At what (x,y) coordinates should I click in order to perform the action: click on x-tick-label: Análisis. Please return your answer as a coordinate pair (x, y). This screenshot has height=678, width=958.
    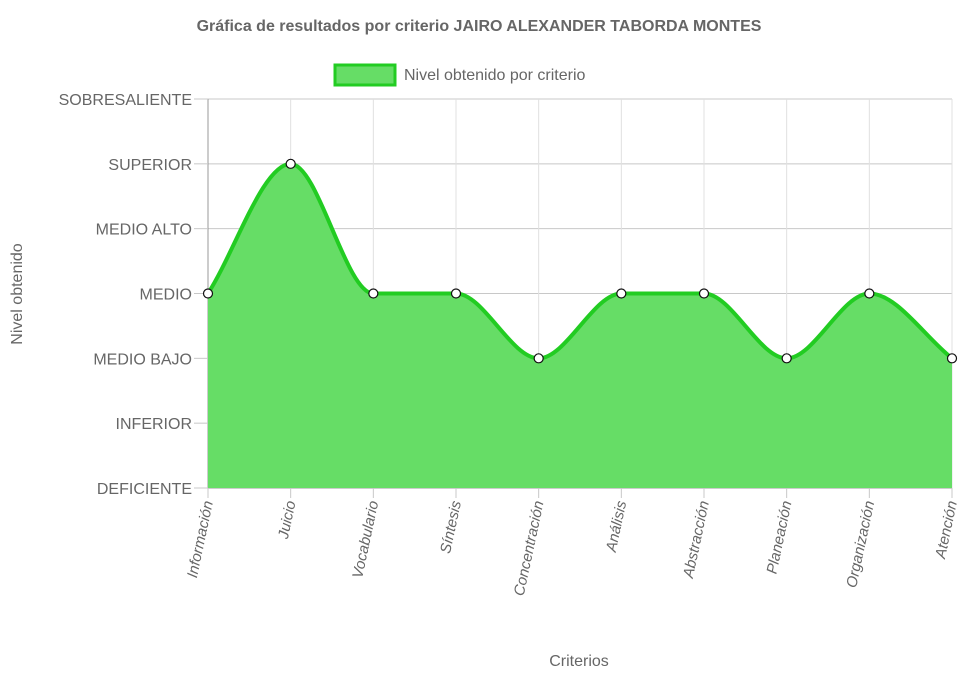
    Looking at the image, I should click on (617, 527).